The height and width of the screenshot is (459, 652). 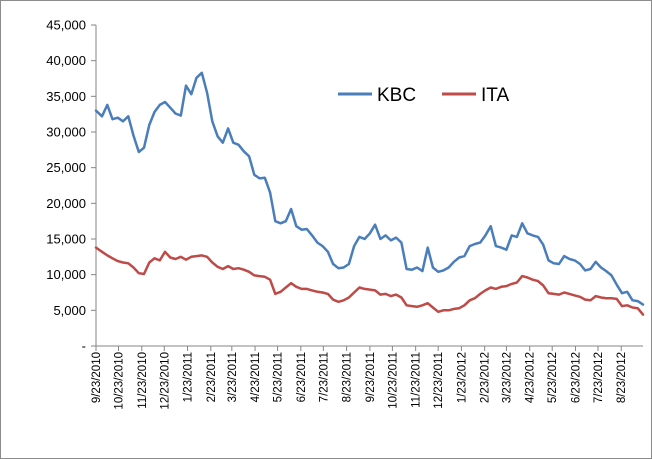 I want to click on x-tick-label: 10/23/2011, so click(x=393, y=380).